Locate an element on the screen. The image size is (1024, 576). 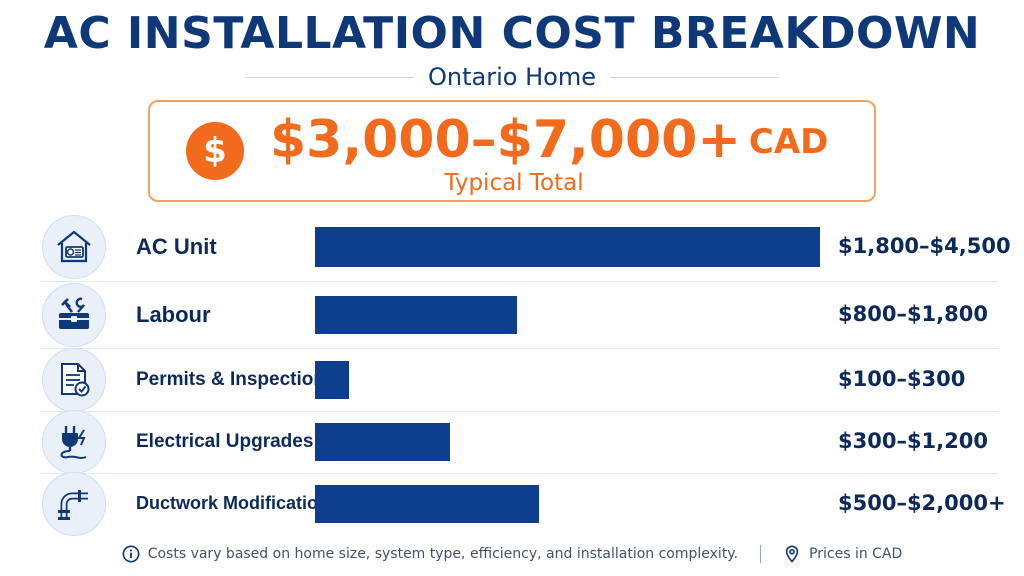
footer-separator is located at coordinates (761, 554).